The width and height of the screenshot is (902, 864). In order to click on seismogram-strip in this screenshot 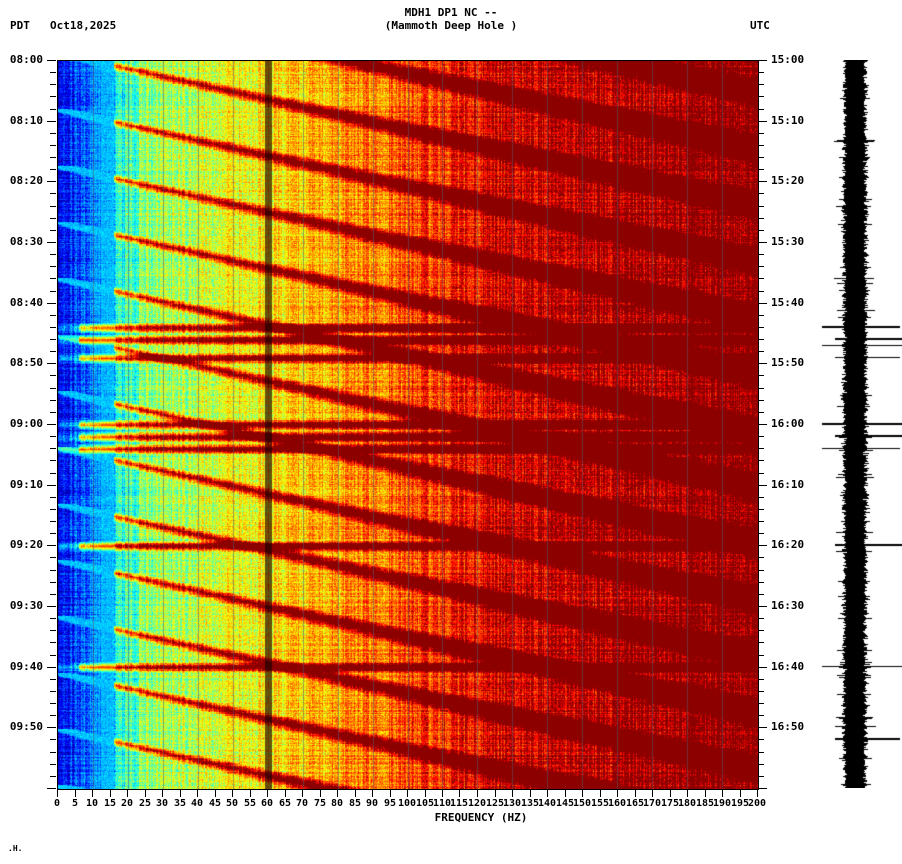, I will do `click(861, 424)`.